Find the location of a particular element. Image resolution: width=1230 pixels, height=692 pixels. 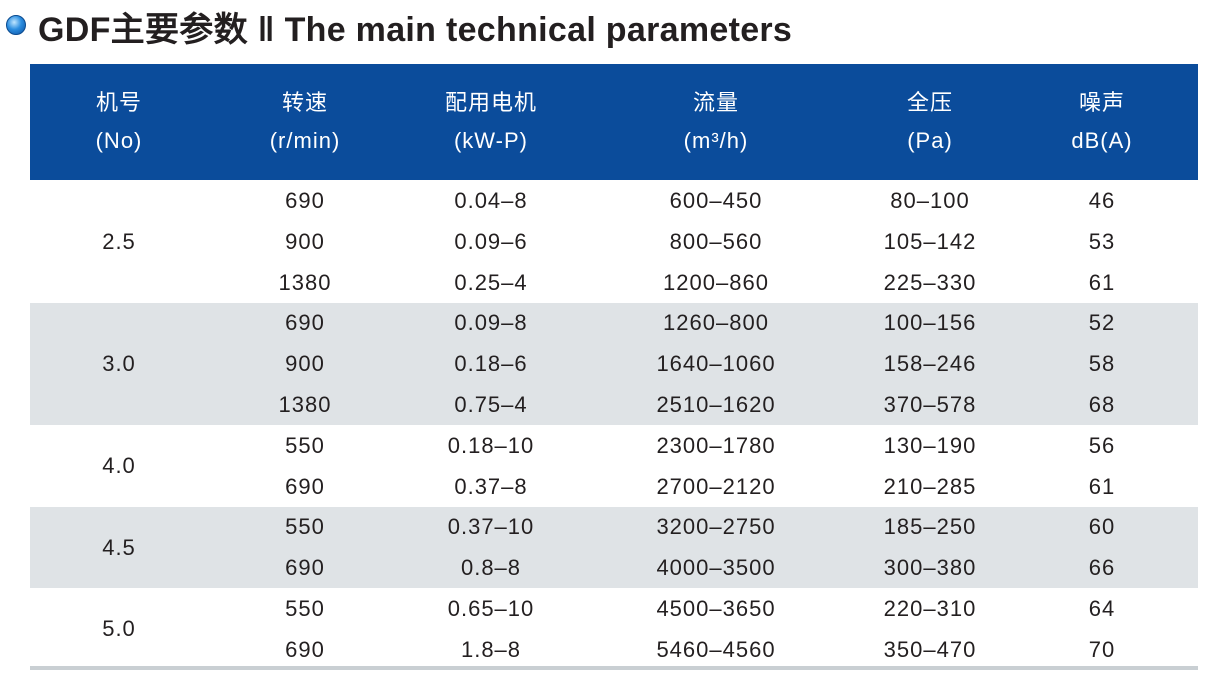

table-cell: 0.65–10 is located at coordinates (491, 608).